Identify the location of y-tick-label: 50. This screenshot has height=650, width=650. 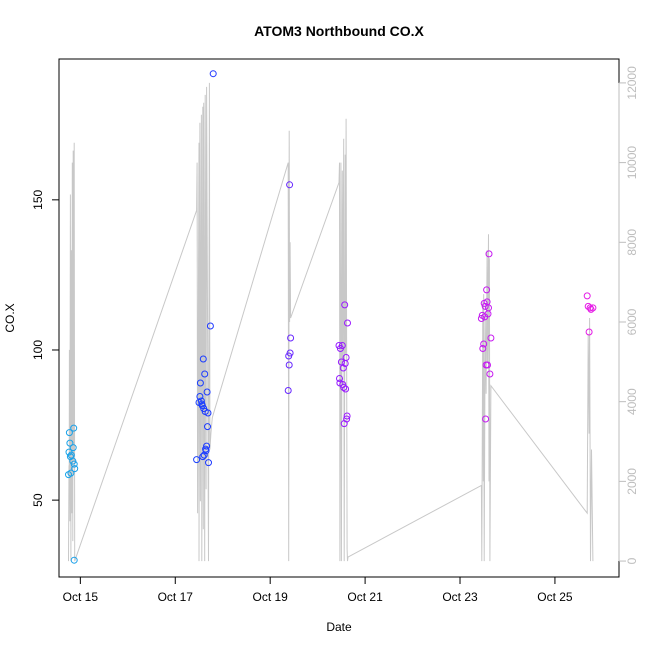
(38, 500).